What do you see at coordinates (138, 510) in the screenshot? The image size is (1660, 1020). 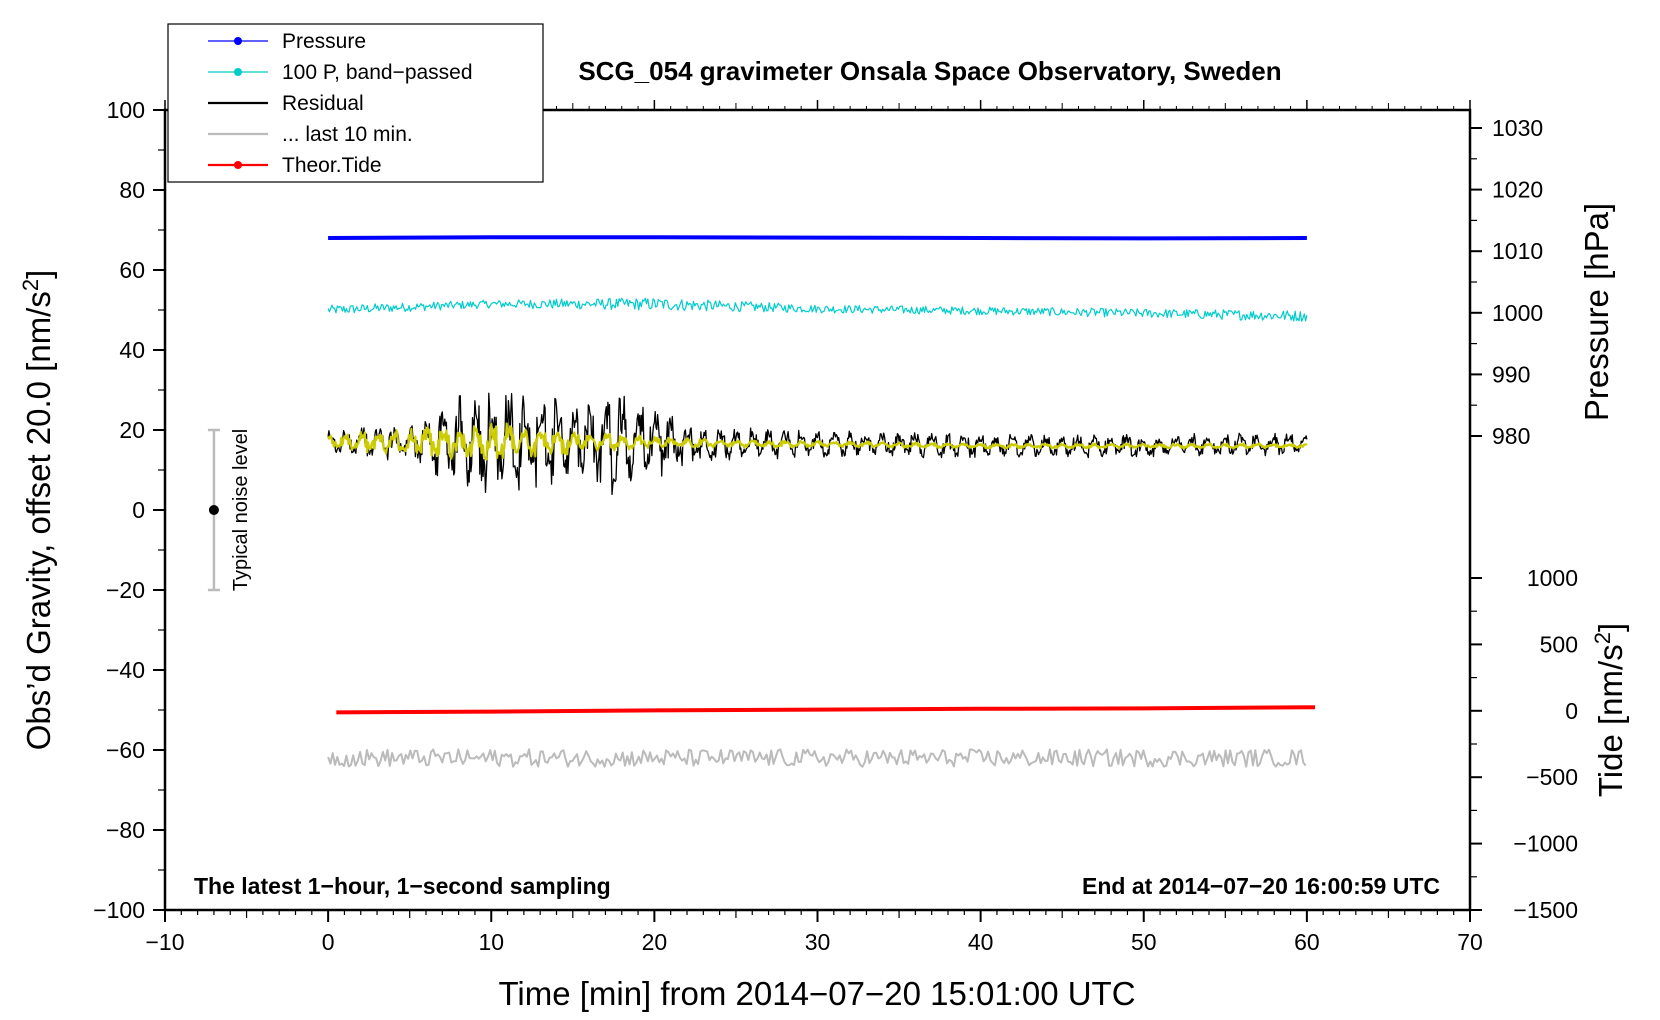 I see `y-tick-label: 0` at bounding box center [138, 510].